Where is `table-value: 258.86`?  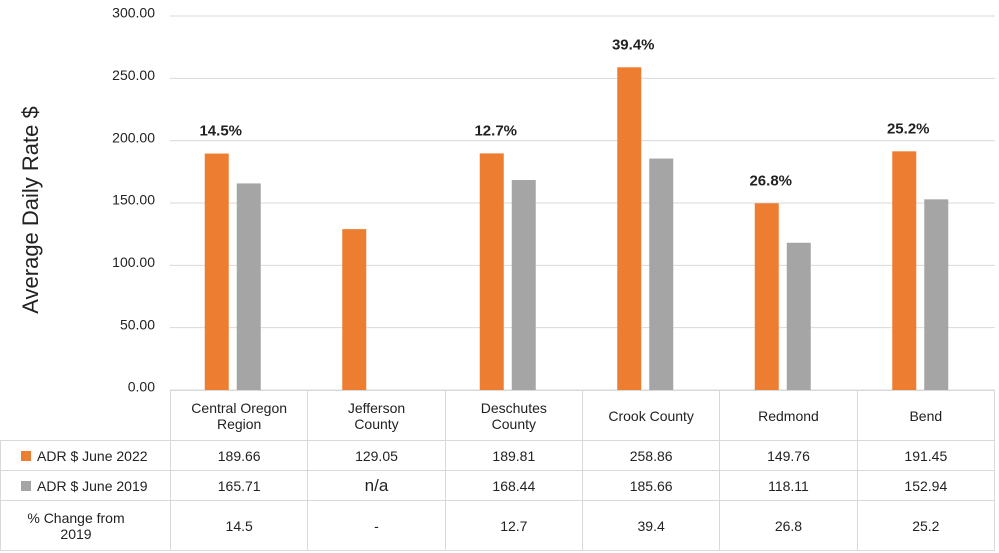 table-value: 258.86 is located at coordinates (651, 455).